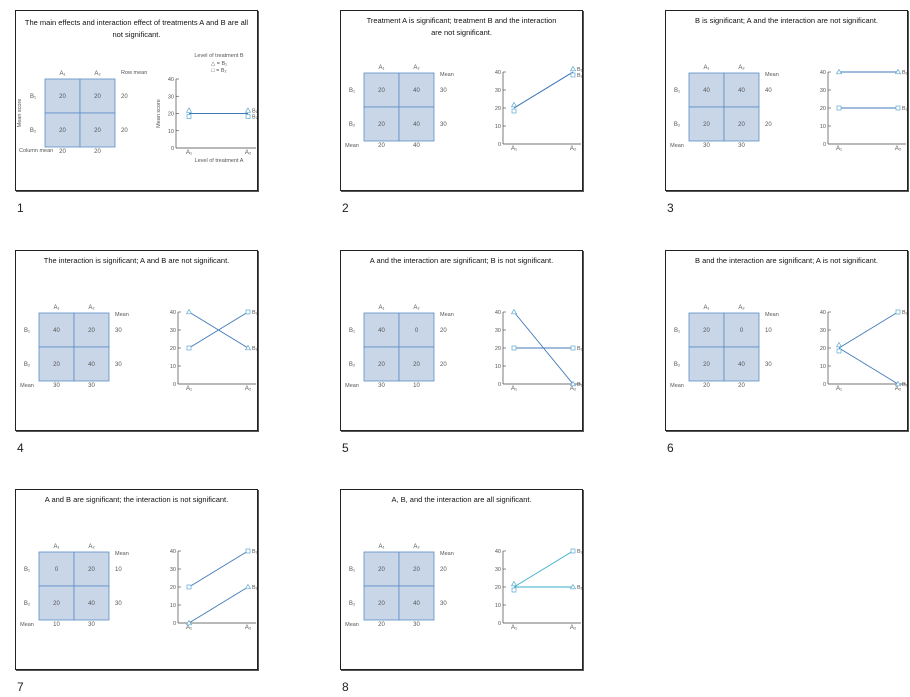  Describe the element at coordinates (416, 386) in the screenshot. I see `column-mean-value: 10` at that location.